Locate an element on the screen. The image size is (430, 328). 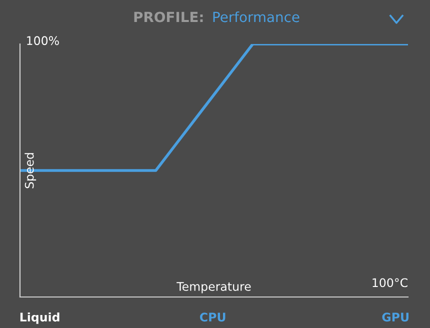
text: GPU is located at coordinates (395, 317).